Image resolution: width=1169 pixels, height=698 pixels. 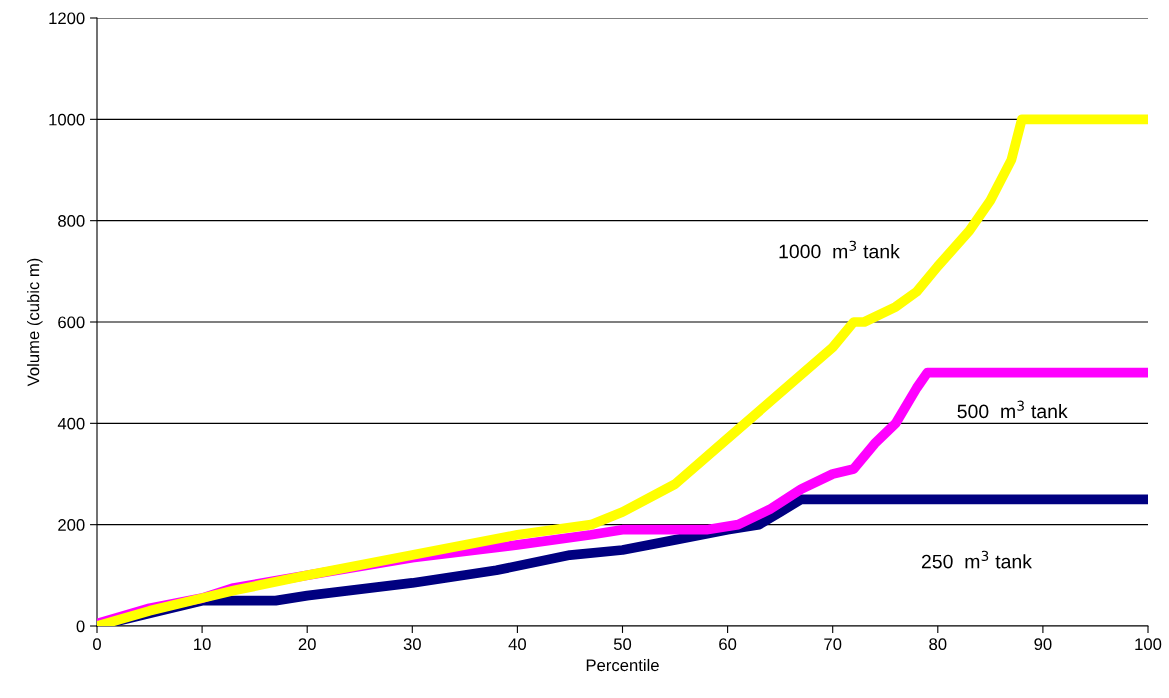 What do you see at coordinates (71, 525) in the screenshot?
I see `y-tick-label: 200` at bounding box center [71, 525].